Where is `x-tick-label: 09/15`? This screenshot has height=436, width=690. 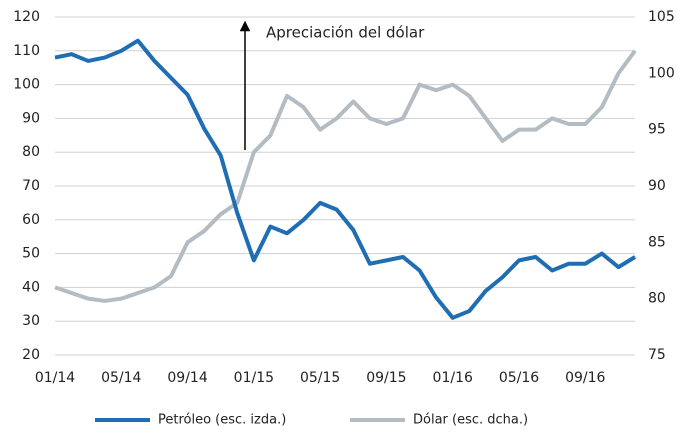
x-tick-label: 09/15 is located at coordinates (386, 378).